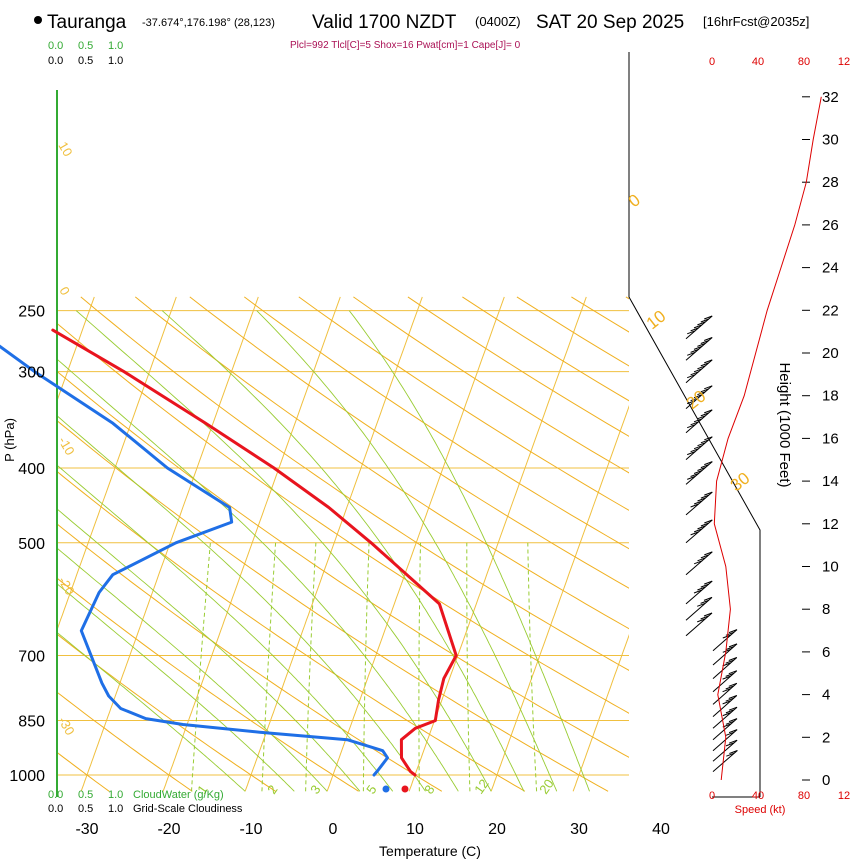 This screenshot has width=850, height=860. What do you see at coordinates (830, 182) in the screenshot?
I see `height-tick-label: 28` at bounding box center [830, 182].